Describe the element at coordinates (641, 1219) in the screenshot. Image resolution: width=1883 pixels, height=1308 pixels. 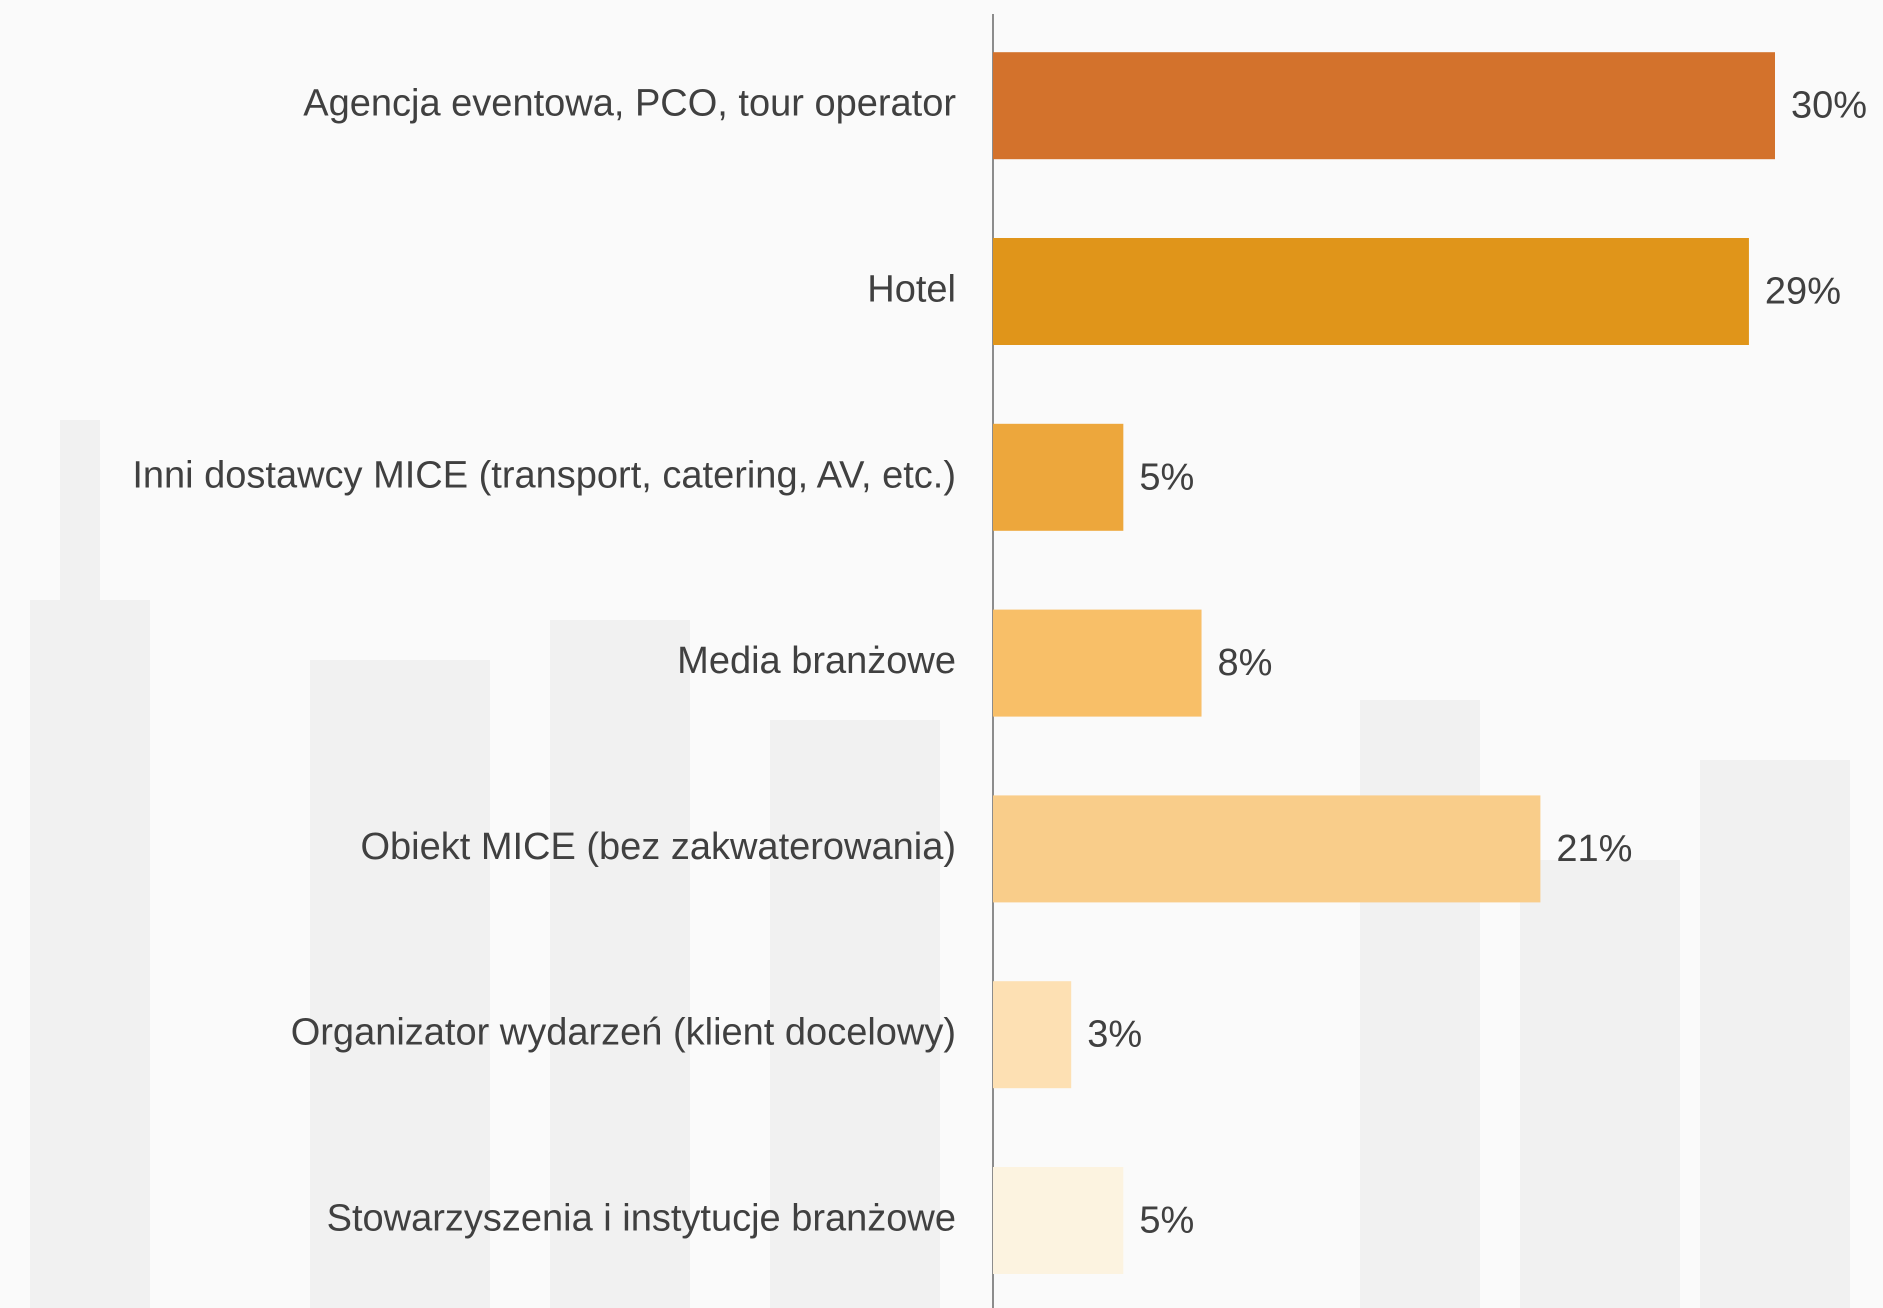
I see `category-label: Stowarzyszenia i instytucje branżowe` at that location.